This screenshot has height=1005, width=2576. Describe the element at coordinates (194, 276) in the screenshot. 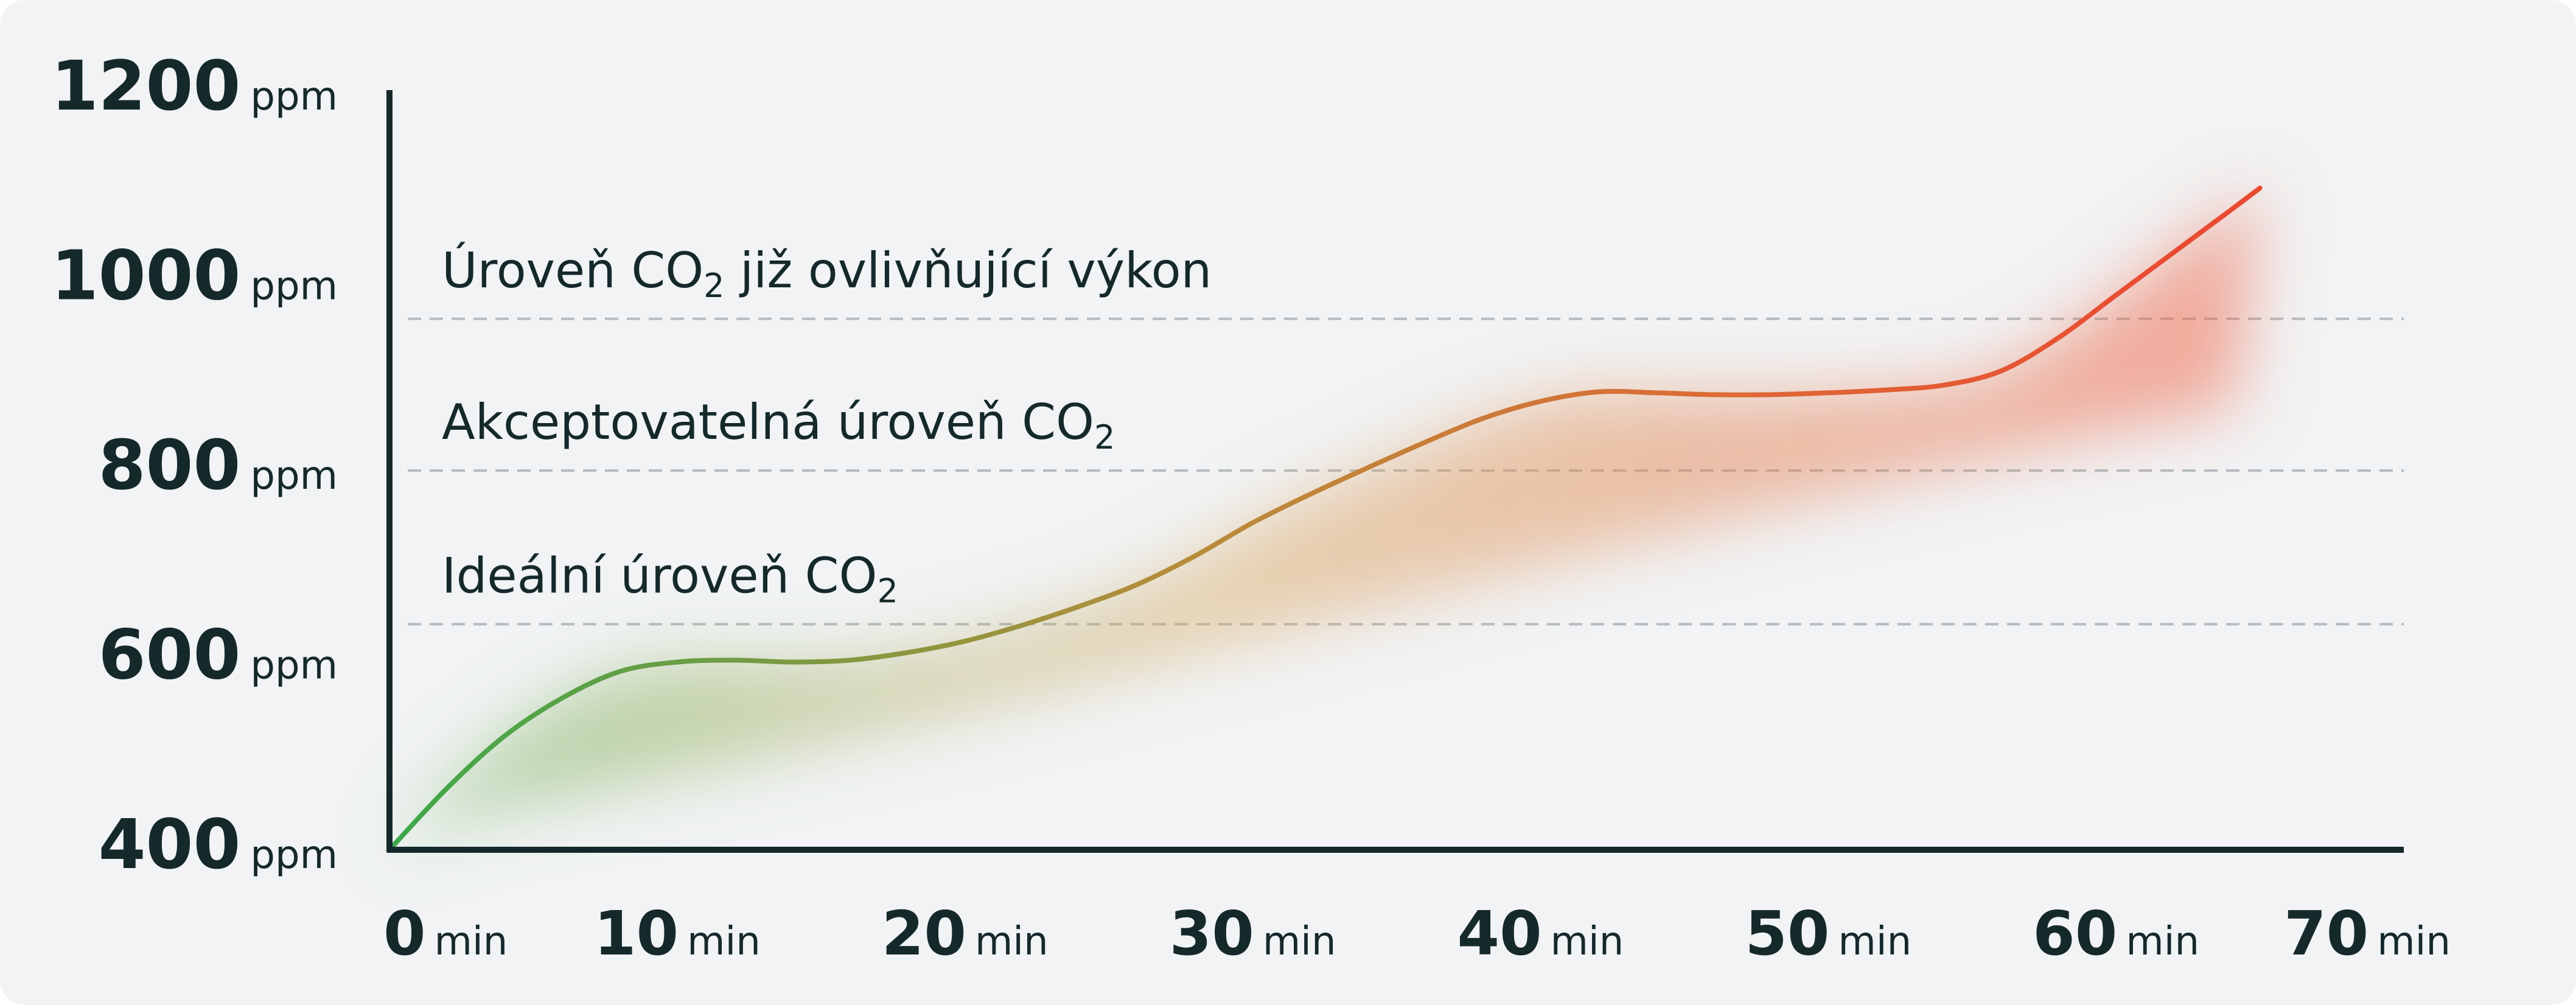

I see `y-tick-label-1000: 1000 ppm` at that location.